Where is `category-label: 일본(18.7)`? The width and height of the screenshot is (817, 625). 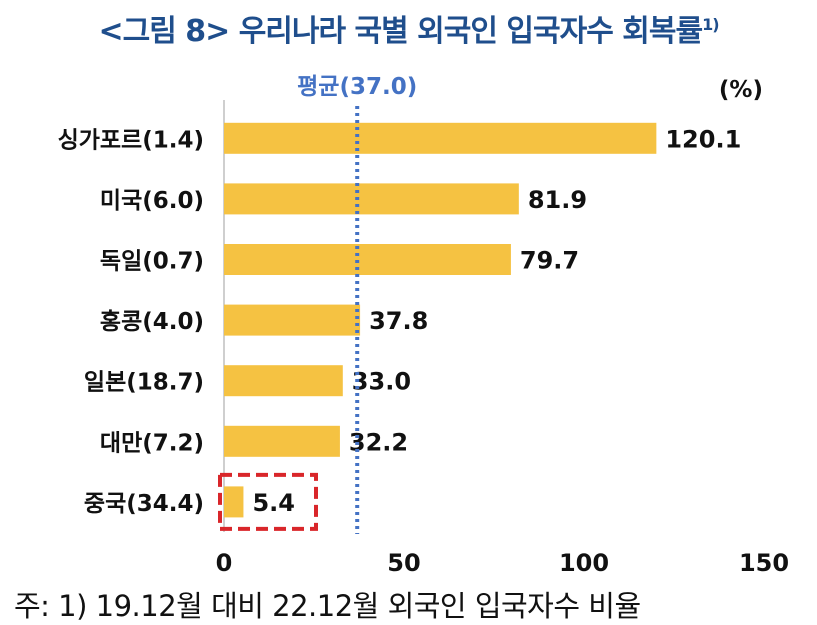
category-label: 일본(18.7) is located at coordinates (144, 383).